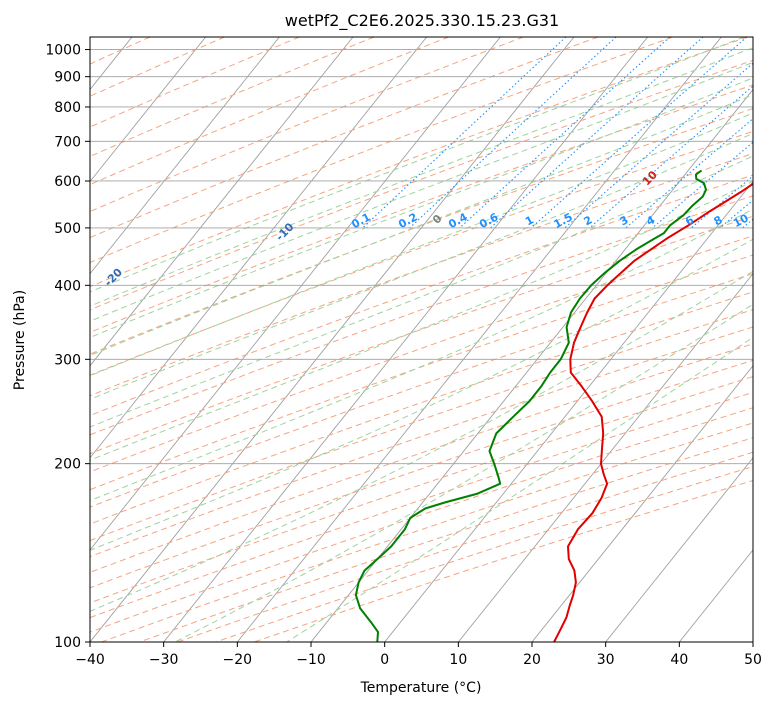 The height and width of the screenshot is (708, 775). Describe the element at coordinates (624, 220) in the screenshot. I see `mixing-ratio-label: 3` at that location.